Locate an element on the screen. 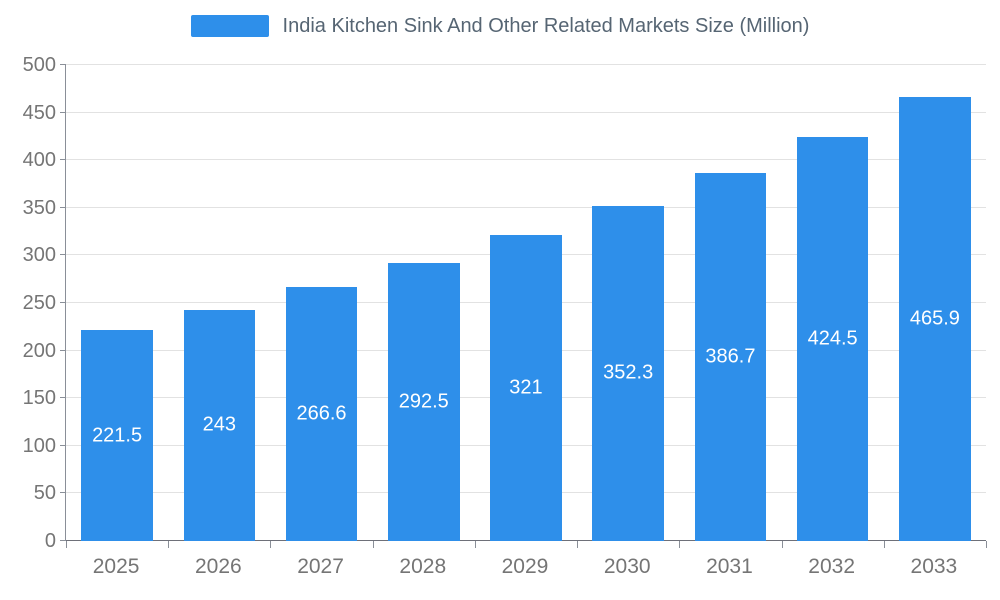  x-tick-label: 2027 is located at coordinates (320, 566).